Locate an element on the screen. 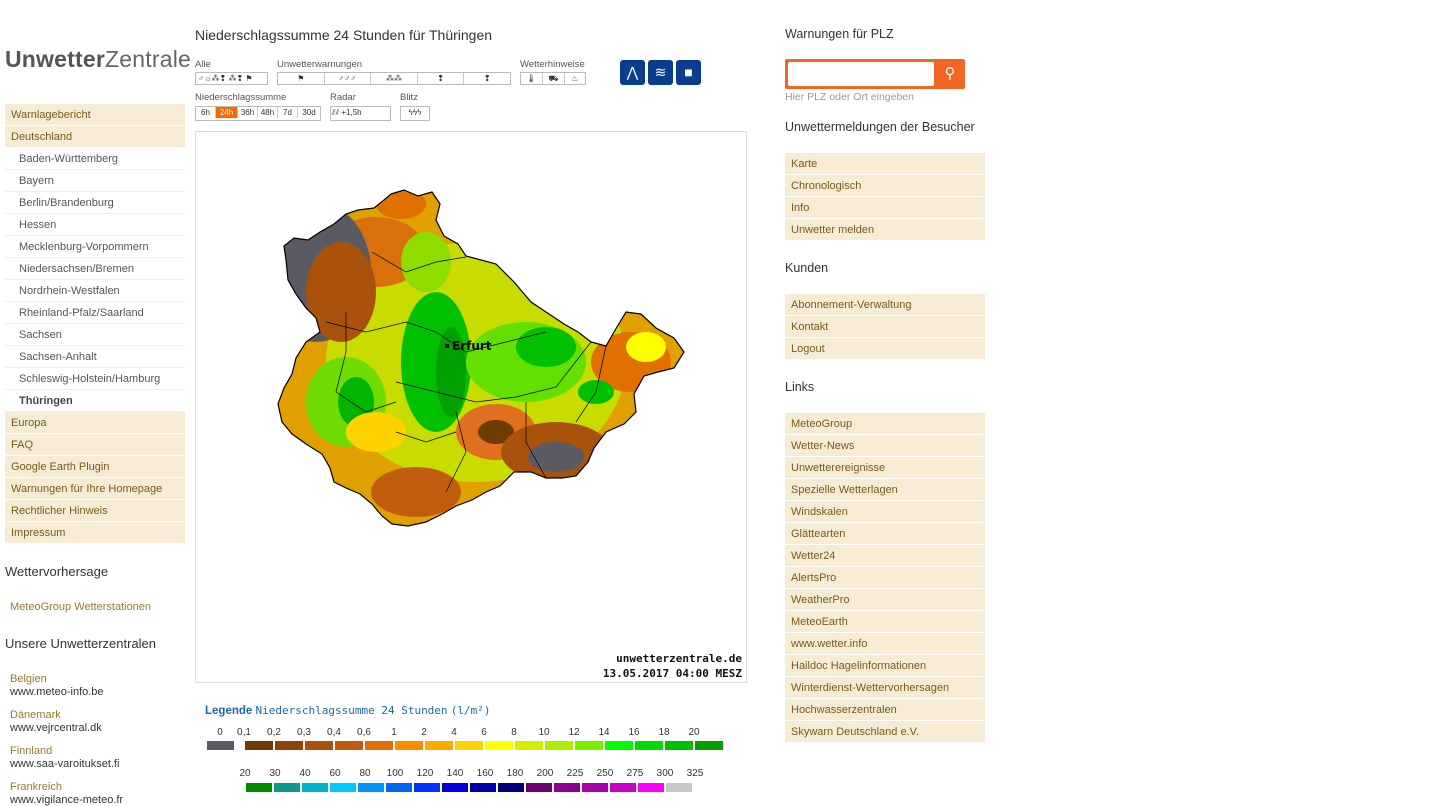  frost-warning-button: ❢ is located at coordinates (487, 78).